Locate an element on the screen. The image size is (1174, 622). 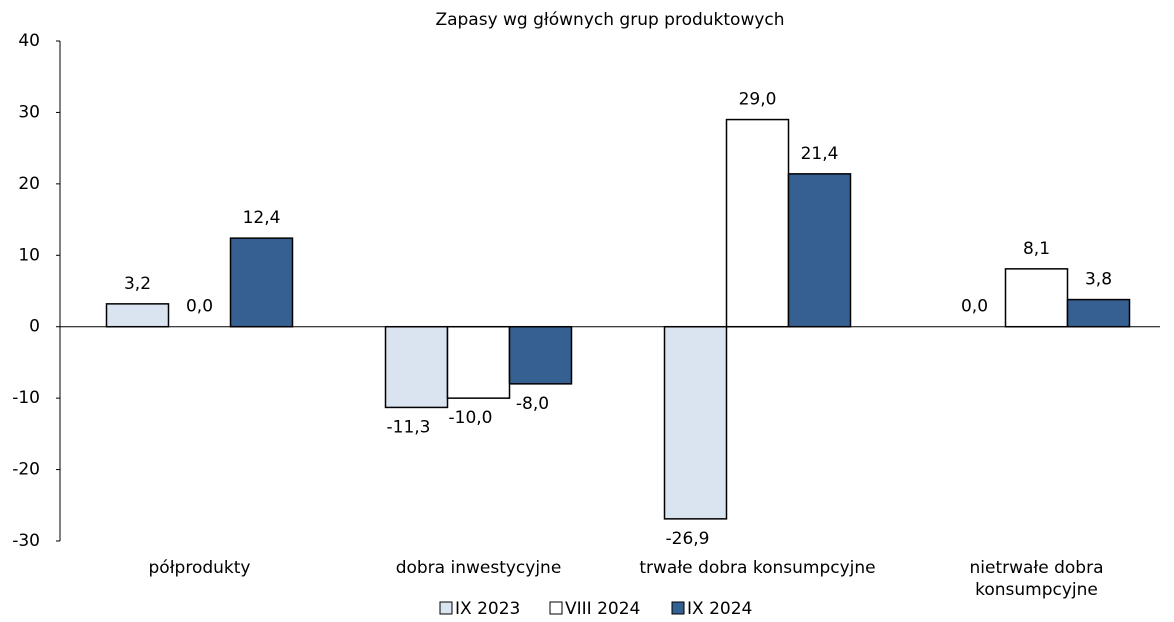
y-tick-label: 30 is located at coordinates (29, 112).